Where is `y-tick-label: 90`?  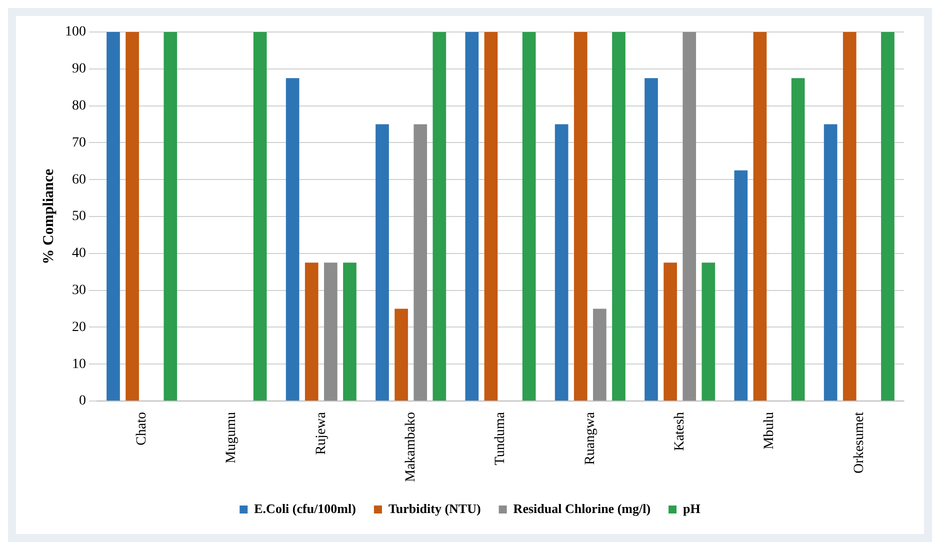 y-tick-label: 90 is located at coordinates (79, 69).